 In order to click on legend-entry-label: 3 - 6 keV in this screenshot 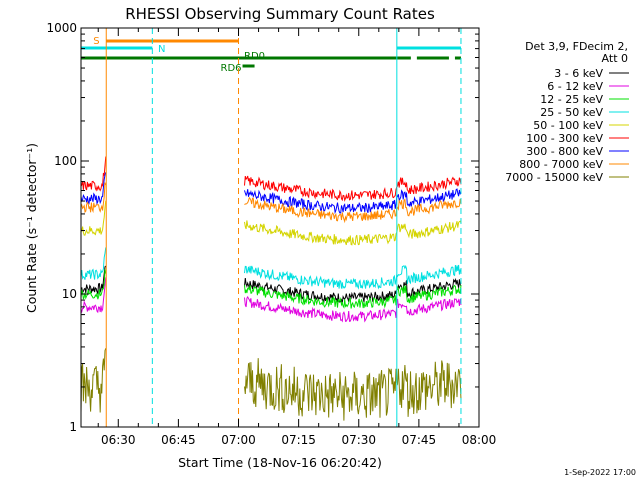, I will do `click(578, 73)`.